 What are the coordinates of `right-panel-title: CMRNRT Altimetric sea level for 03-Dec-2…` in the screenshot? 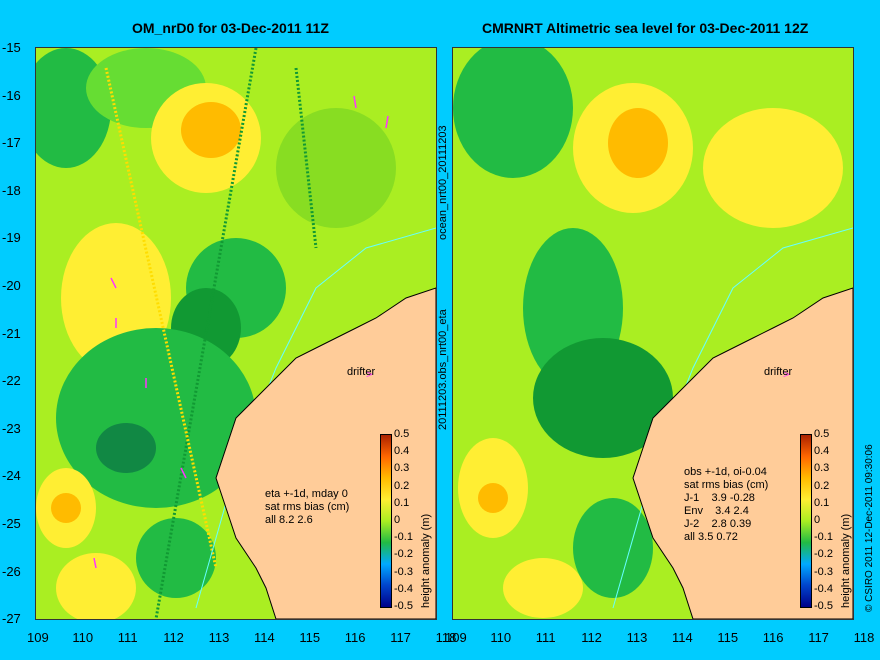 It's located at (645, 28).